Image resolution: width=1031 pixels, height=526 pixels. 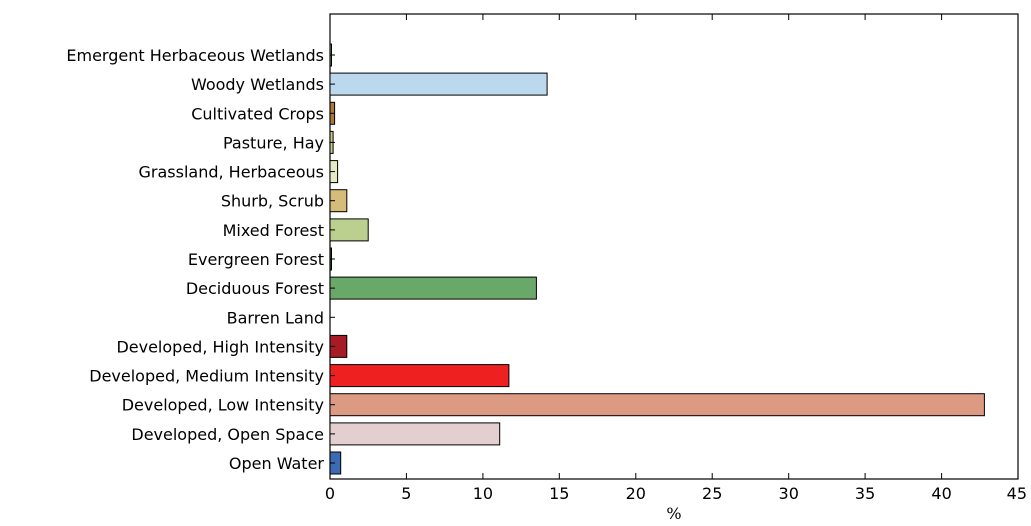 What do you see at coordinates (195, 55) in the screenshot?
I see `category-label: Emergent Herbaceous Wetlands` at bounding box center [195, 55].